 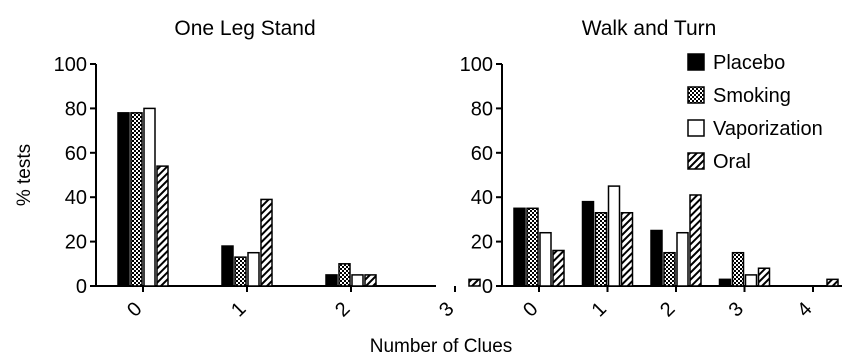 I want to click on legend-swatch-smoking, so click(x=696, y=95).